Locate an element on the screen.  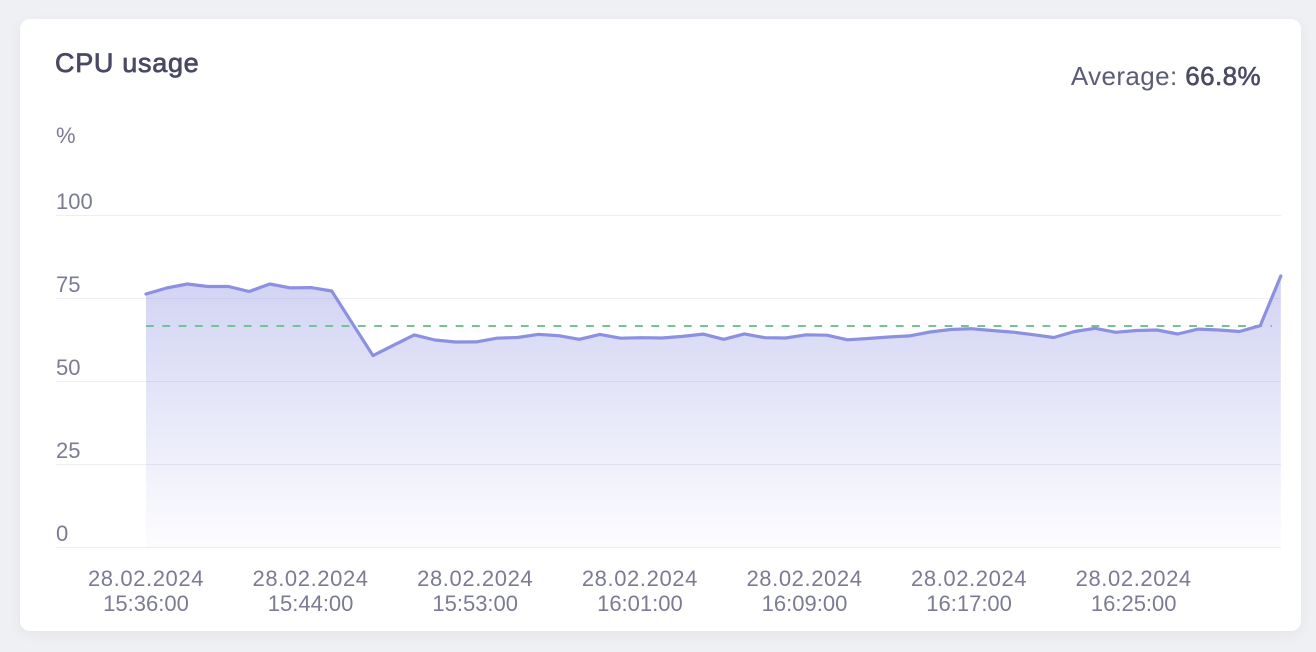
svg-text: 75 is located at coordinates (68, 284).